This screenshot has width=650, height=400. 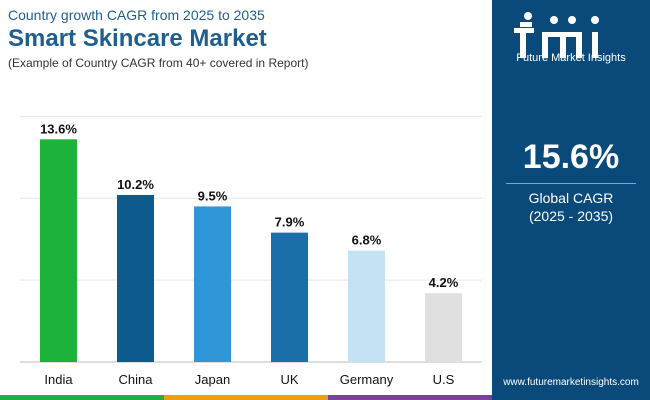 What do you see at coordinates (367, 240) in the screenshot?
I see `value-label: 6.8%` at bounding box center [367, 240].